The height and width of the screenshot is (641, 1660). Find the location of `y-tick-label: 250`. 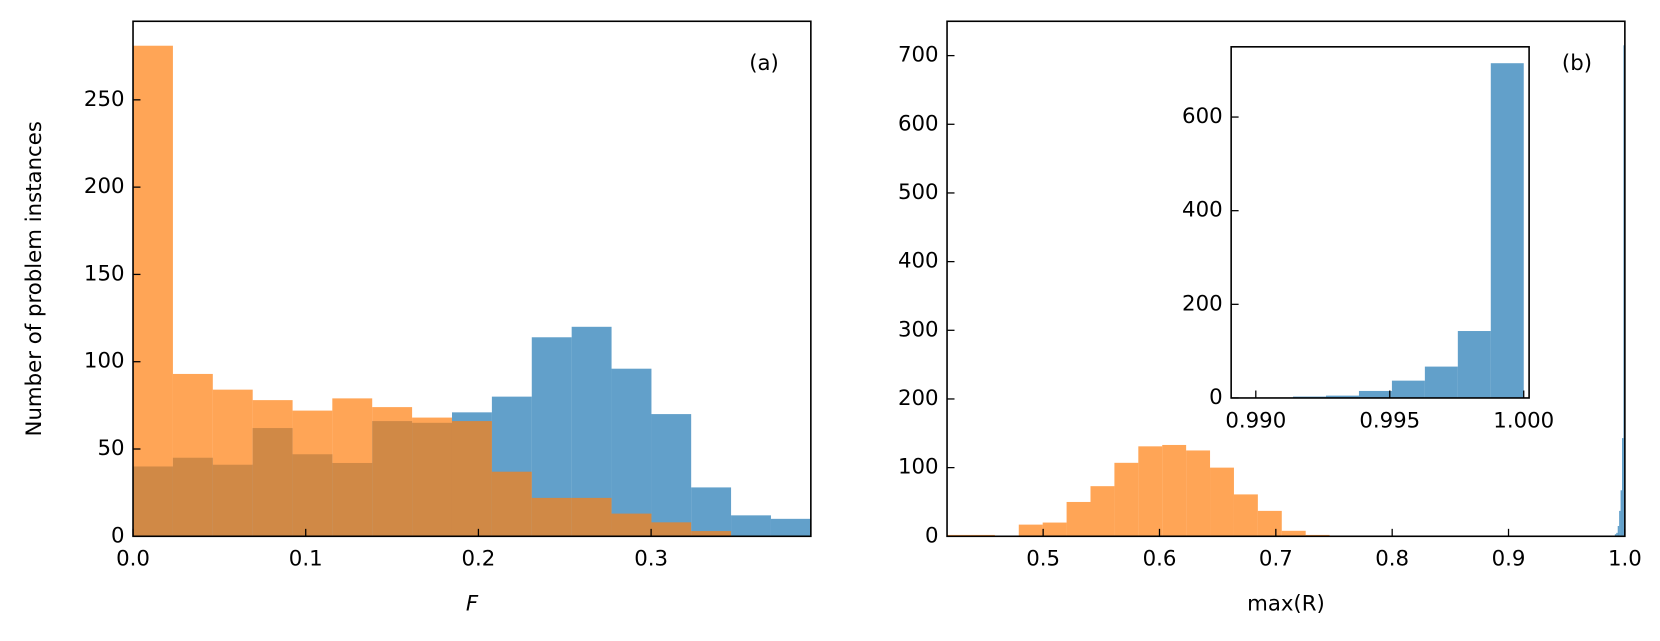

y-tick-label: 250 is located at coordinates (104, 99).